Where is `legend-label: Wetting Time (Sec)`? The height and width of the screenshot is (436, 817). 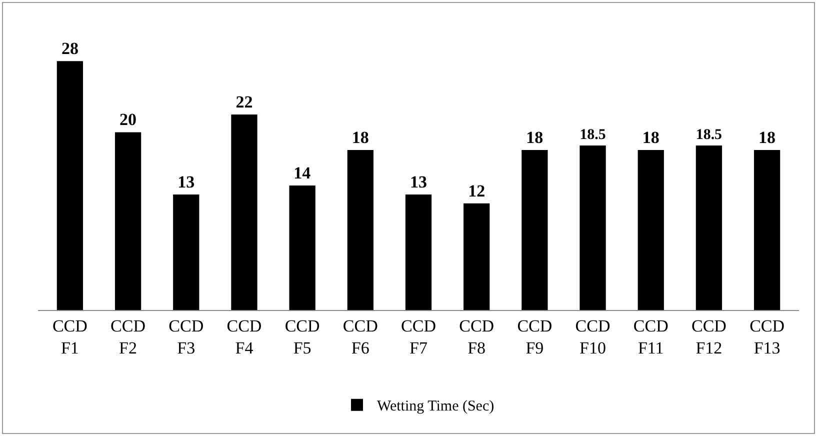 legend-label: Wetting Time (Sec) is located at coordinates (435, 406).